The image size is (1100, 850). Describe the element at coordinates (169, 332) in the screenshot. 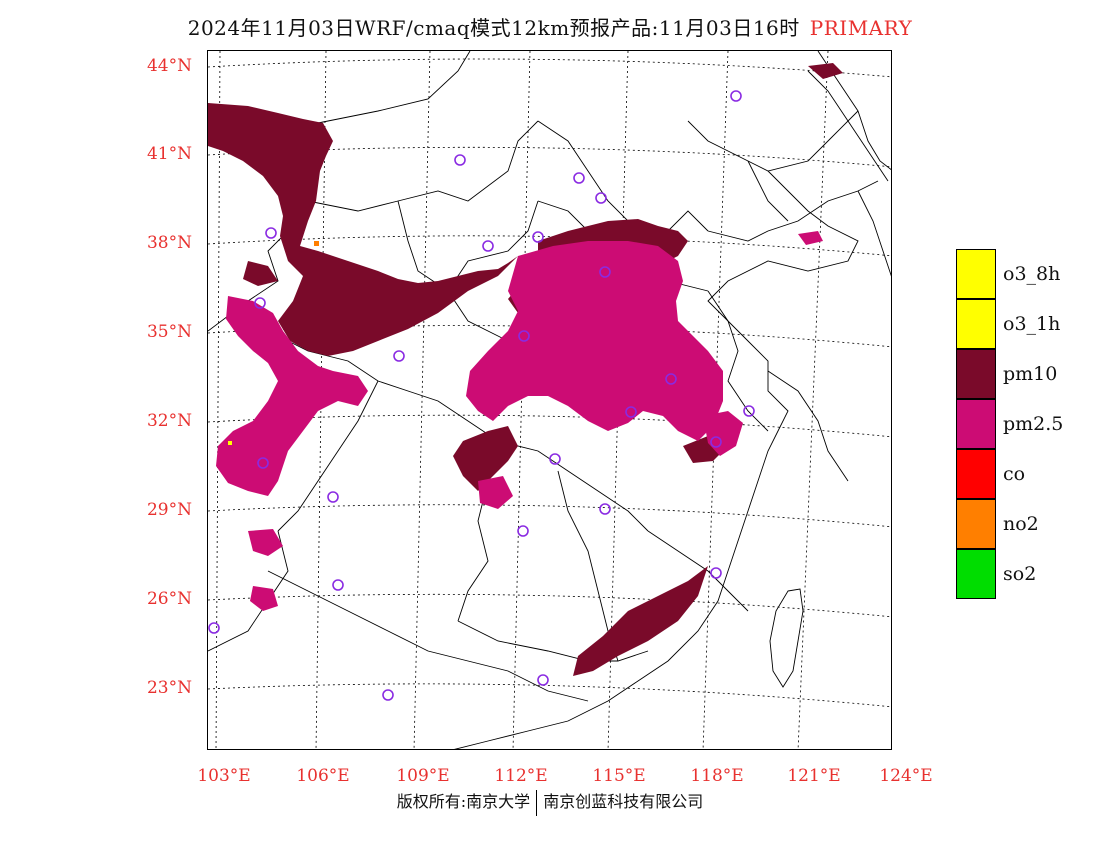

I see `lat-label-35: 35°N` at that location.